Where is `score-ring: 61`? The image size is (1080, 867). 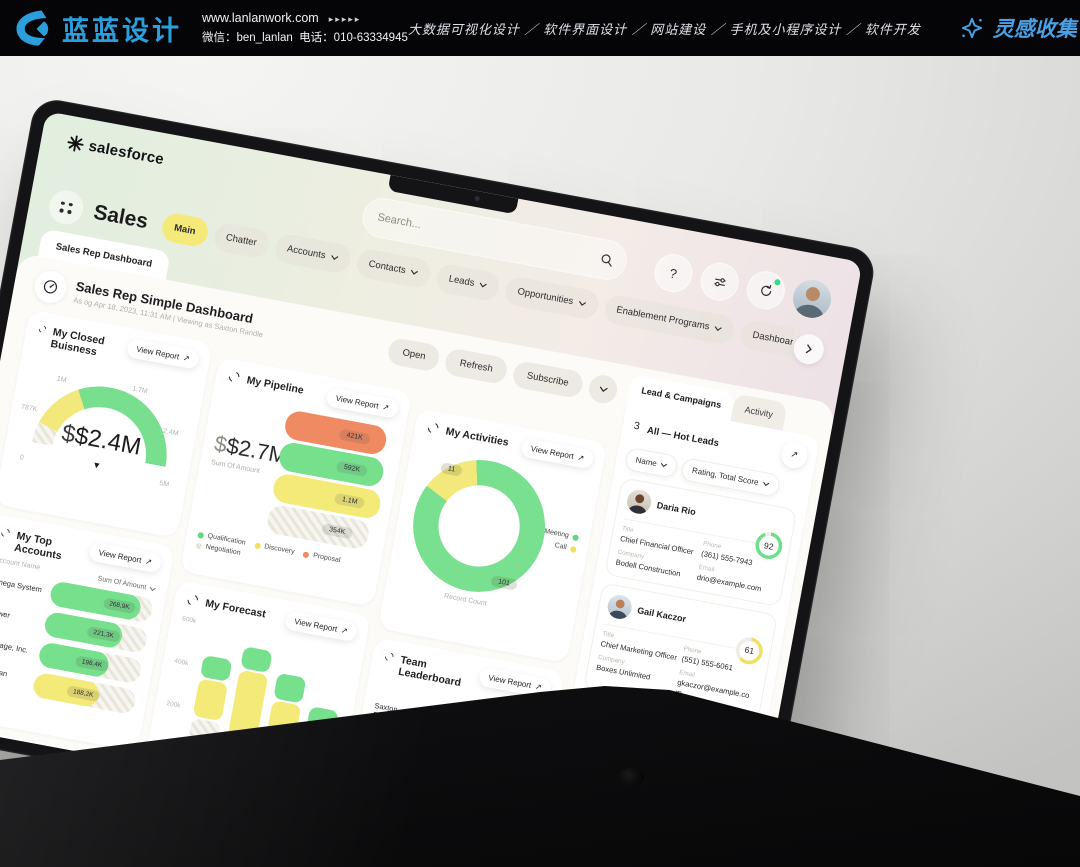
score-ring: 61 is located at coordinates (749, 650).